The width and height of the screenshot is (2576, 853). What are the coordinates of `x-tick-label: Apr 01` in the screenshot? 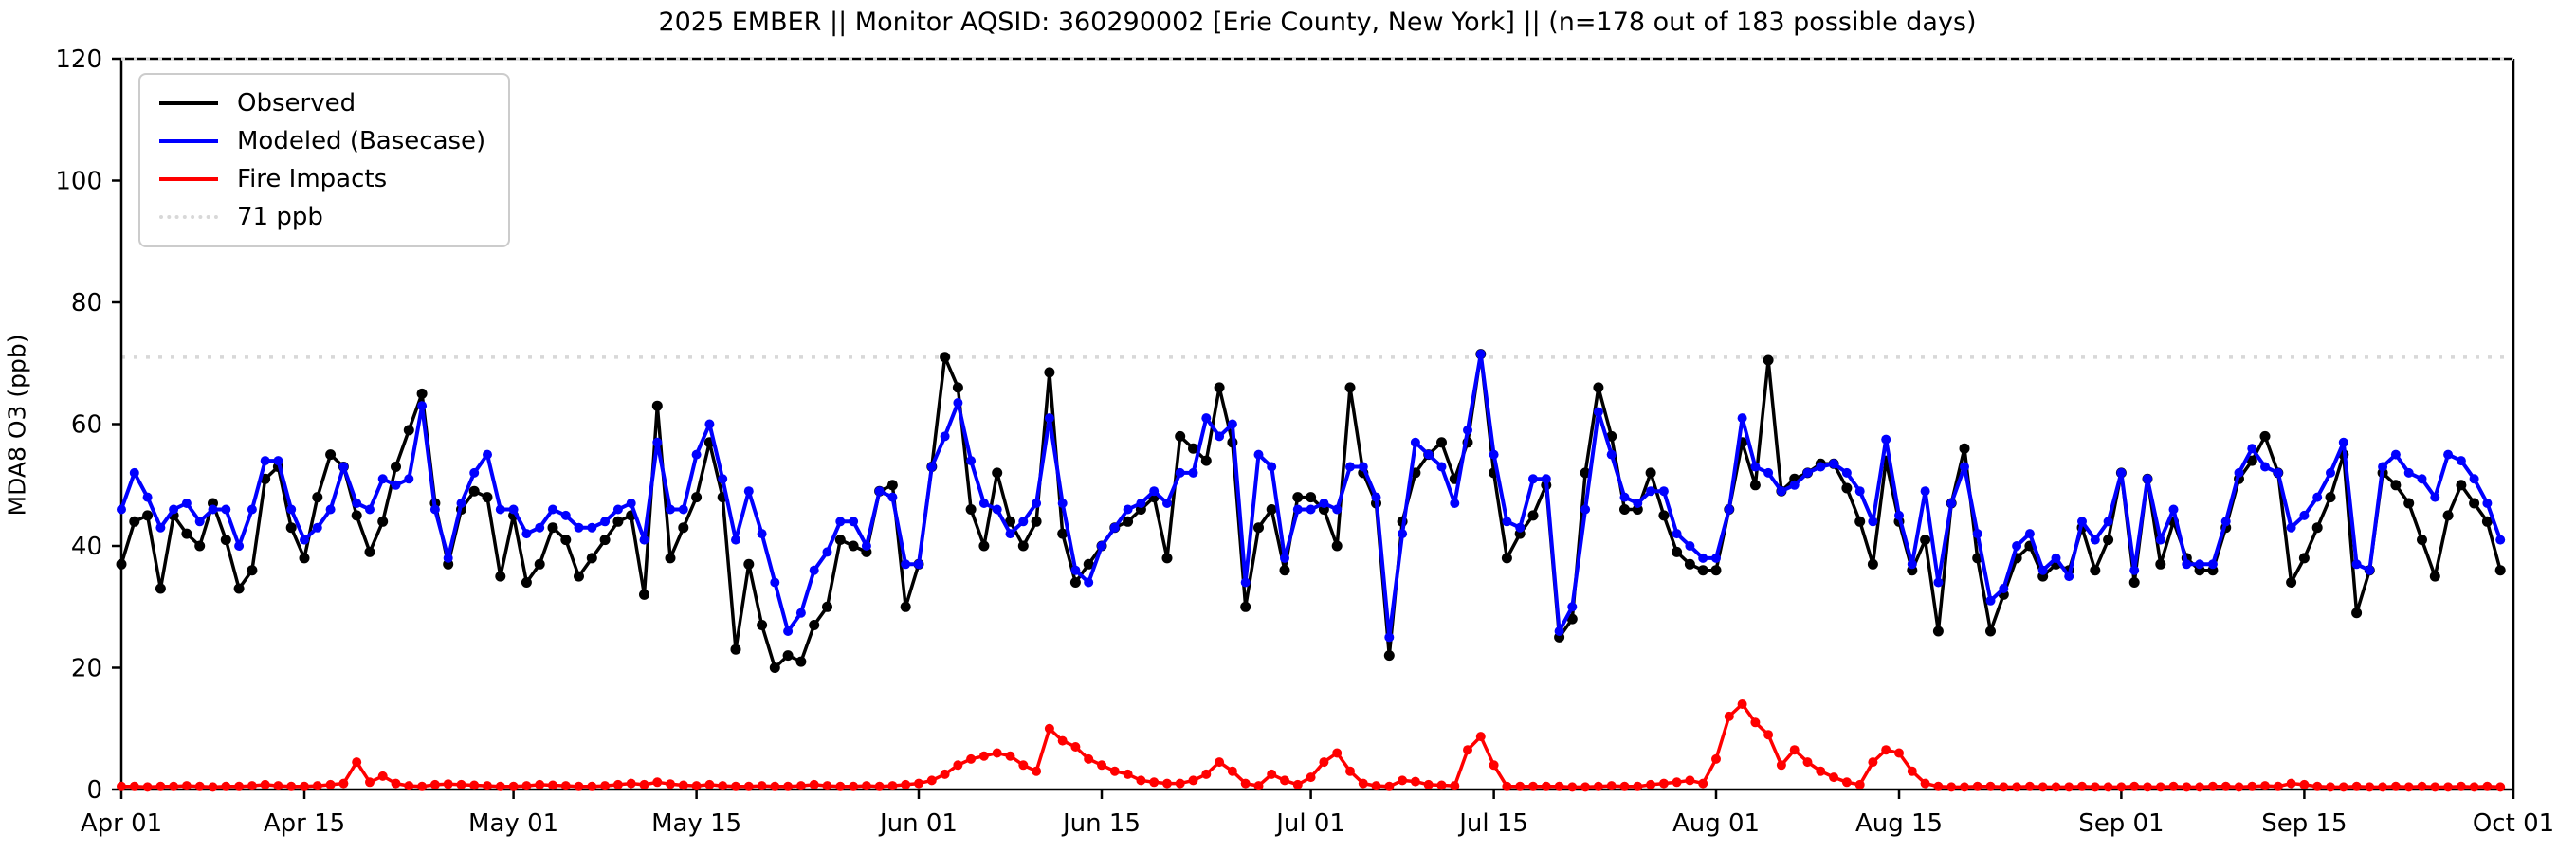 It's located at (121, 823).